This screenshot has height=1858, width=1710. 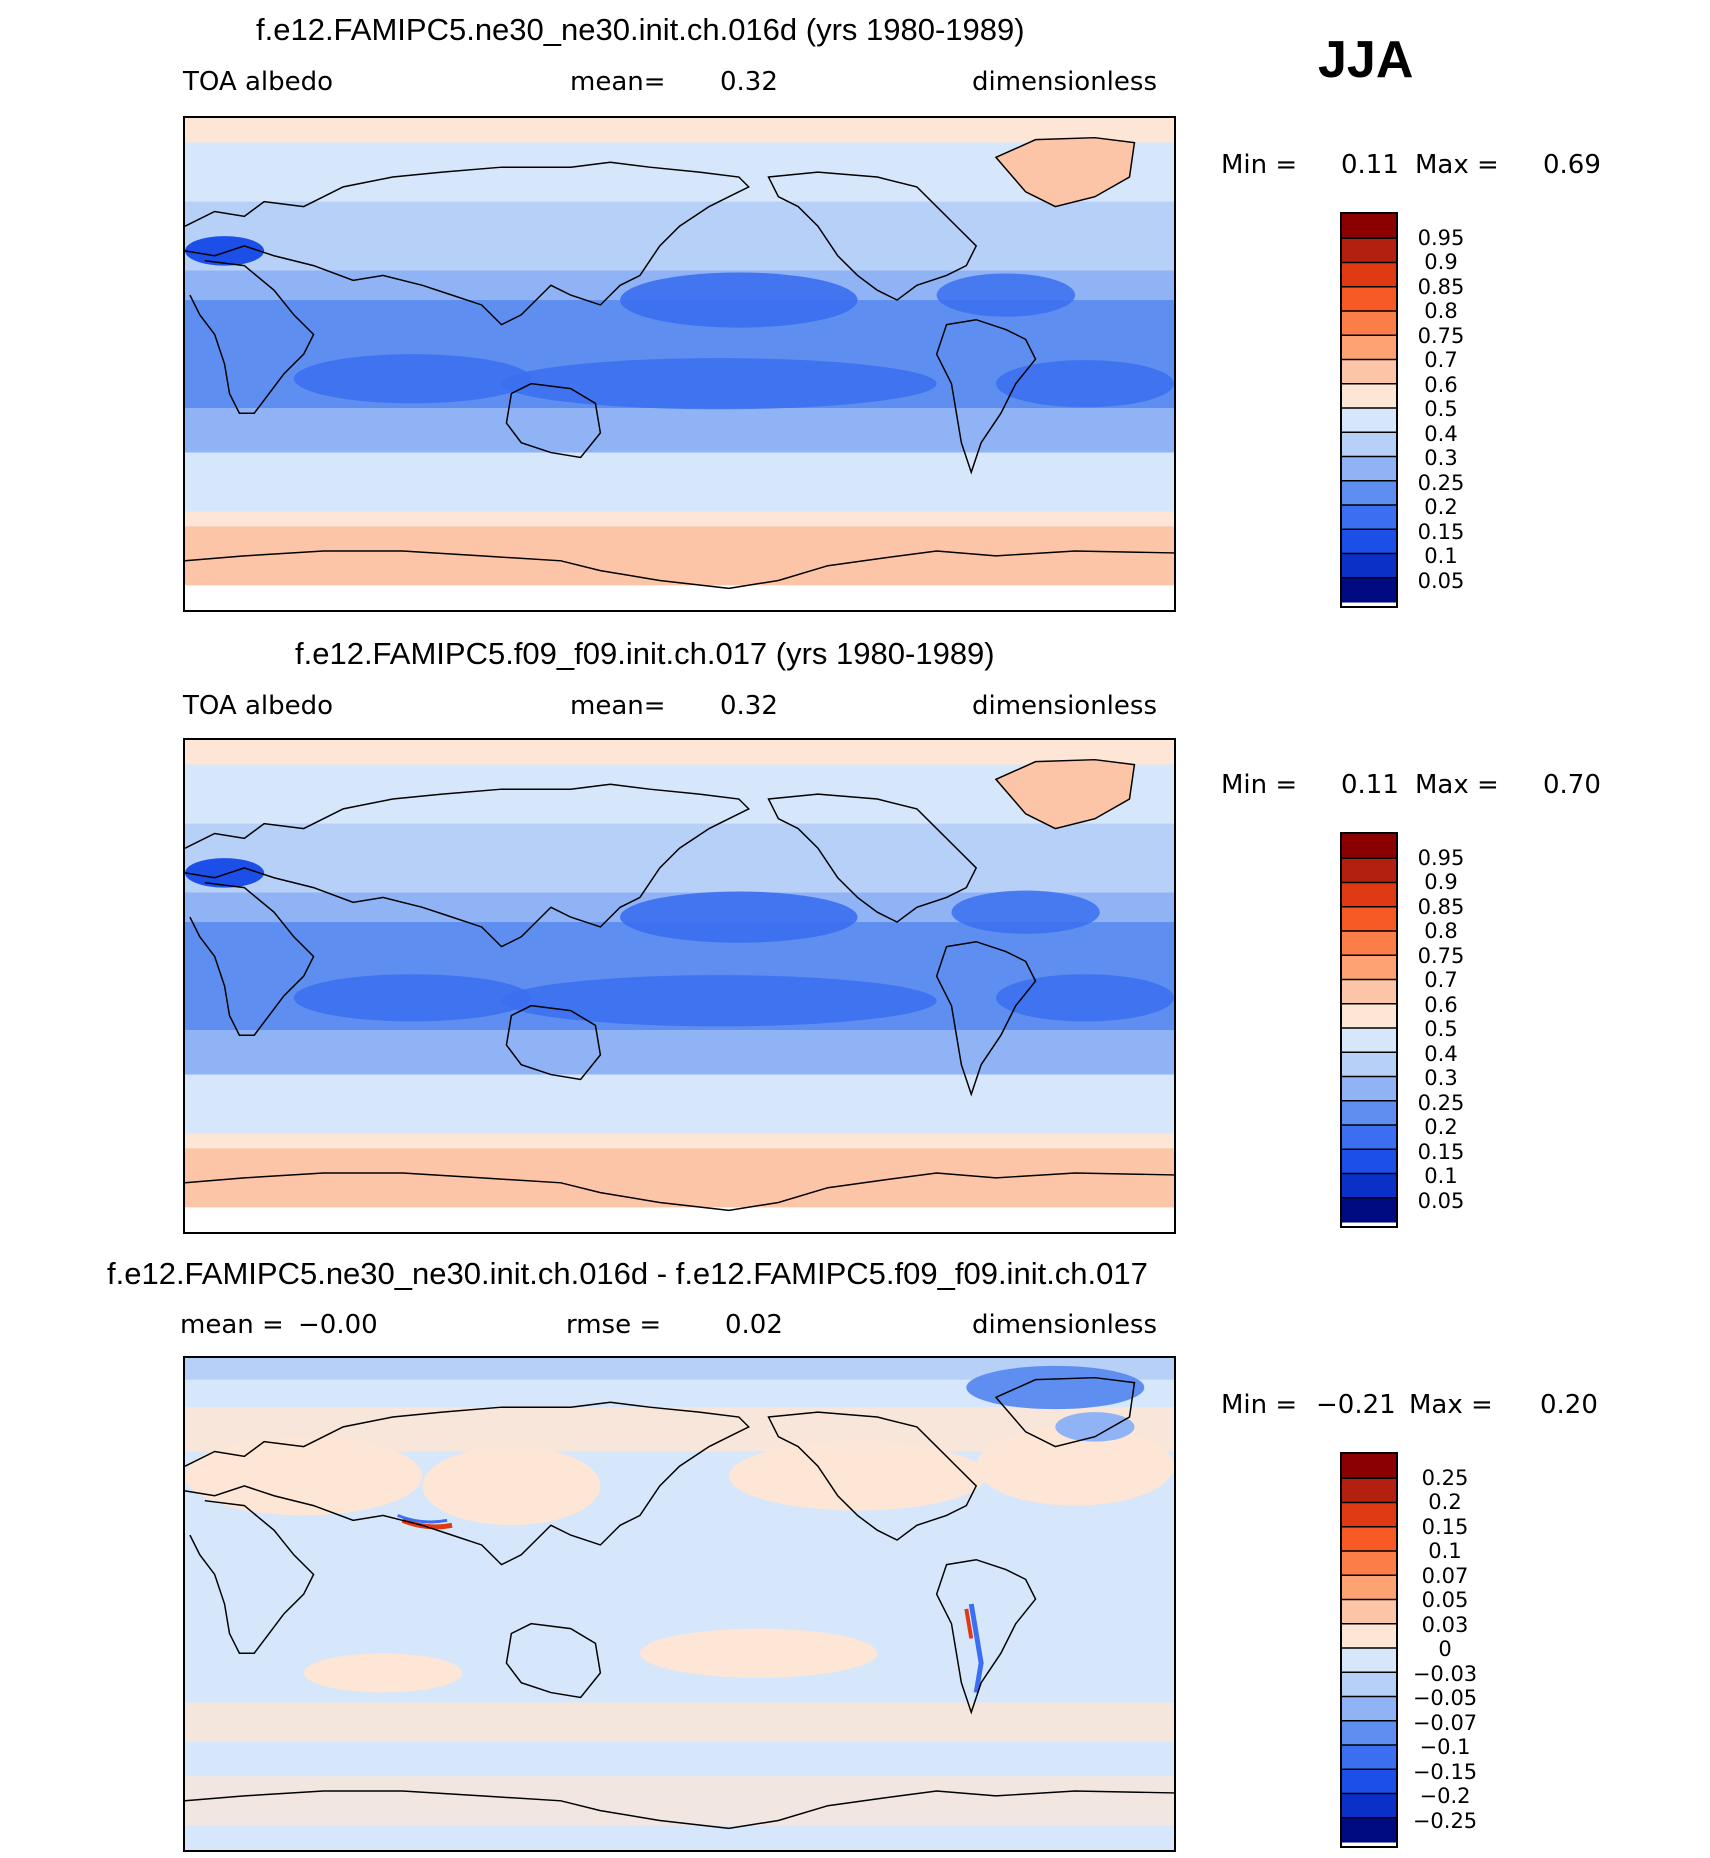 What do you see at coordinates (1259, 1405) in the screenshot?
I see `panel-3-min-label: Min =` at bounding box center [1259, 1405].